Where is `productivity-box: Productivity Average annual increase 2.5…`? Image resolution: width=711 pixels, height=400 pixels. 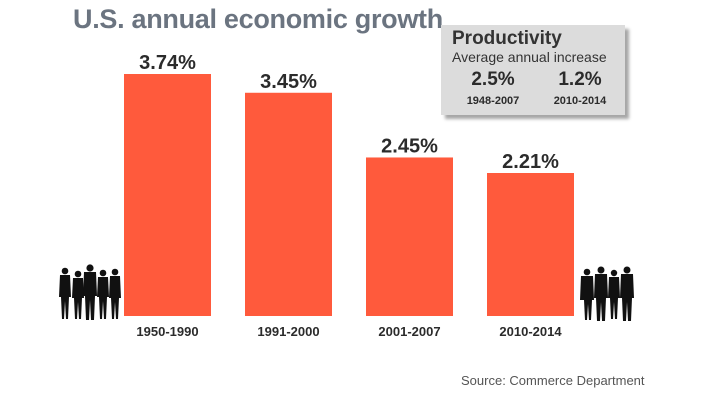 productivity-box: Productivity Average annual increase 2.5… is located at coordinates (533, 70).